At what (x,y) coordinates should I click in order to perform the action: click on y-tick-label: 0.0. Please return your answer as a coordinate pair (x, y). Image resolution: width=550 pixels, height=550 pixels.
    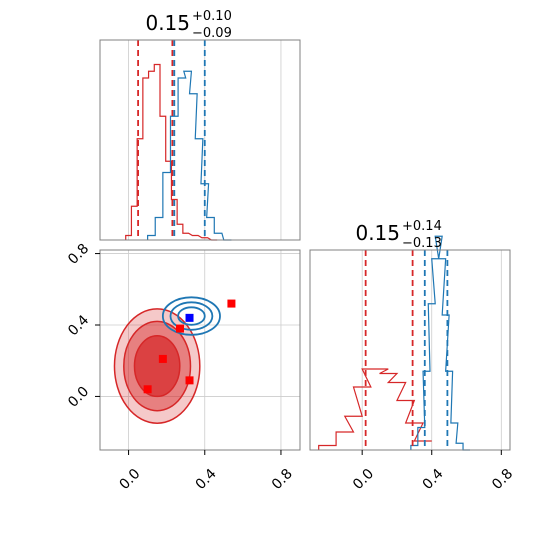
    Looking at the image, I should click on (78, 397).